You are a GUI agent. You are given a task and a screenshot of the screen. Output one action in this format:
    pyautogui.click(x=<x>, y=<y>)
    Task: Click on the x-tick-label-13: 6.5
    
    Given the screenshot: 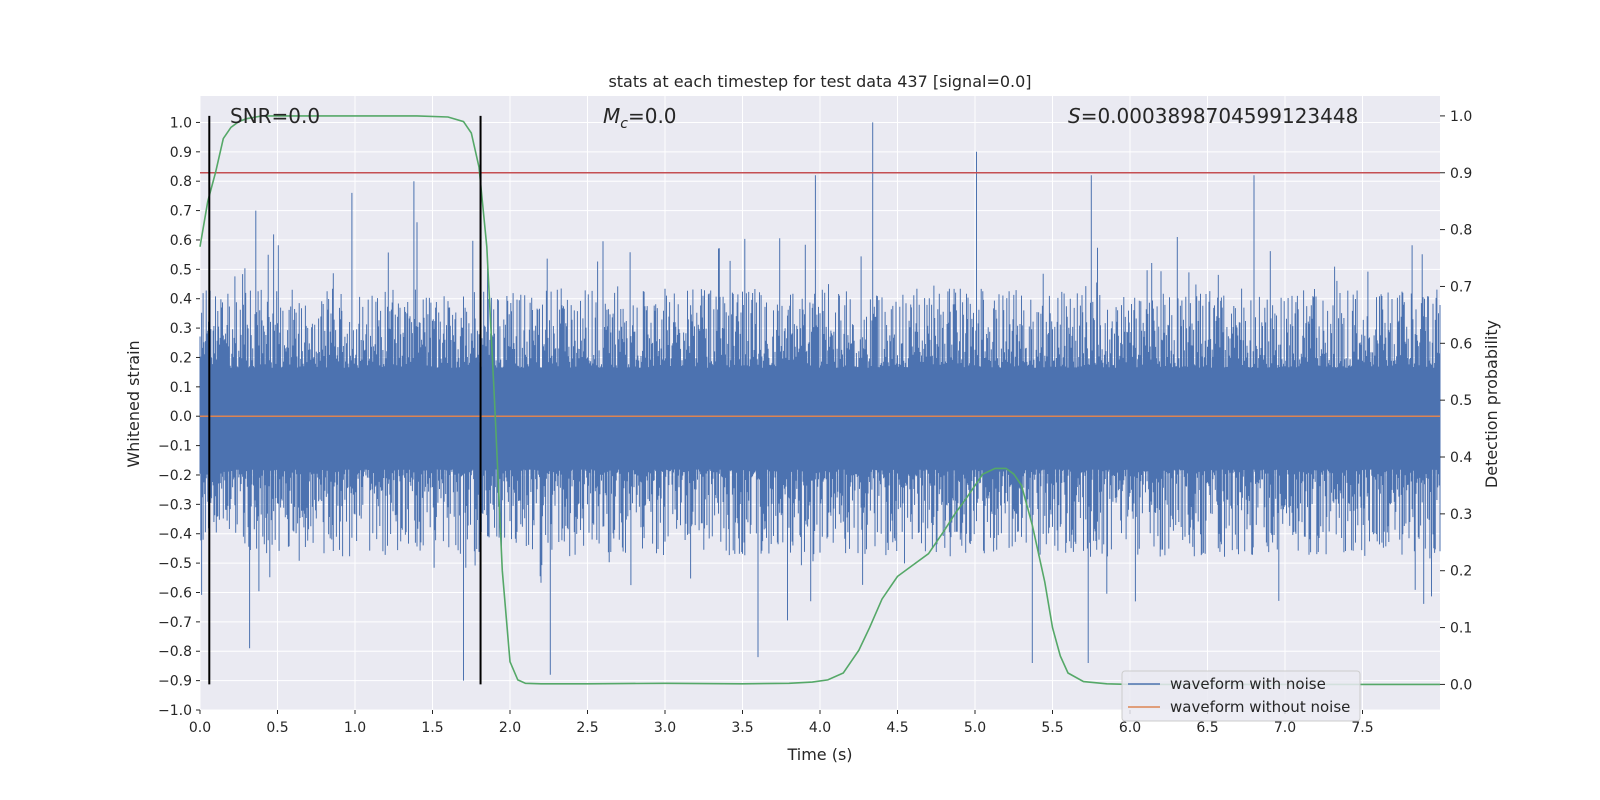 What is the action you would take?
    pyautogui.click(x=1207, y=728)
    